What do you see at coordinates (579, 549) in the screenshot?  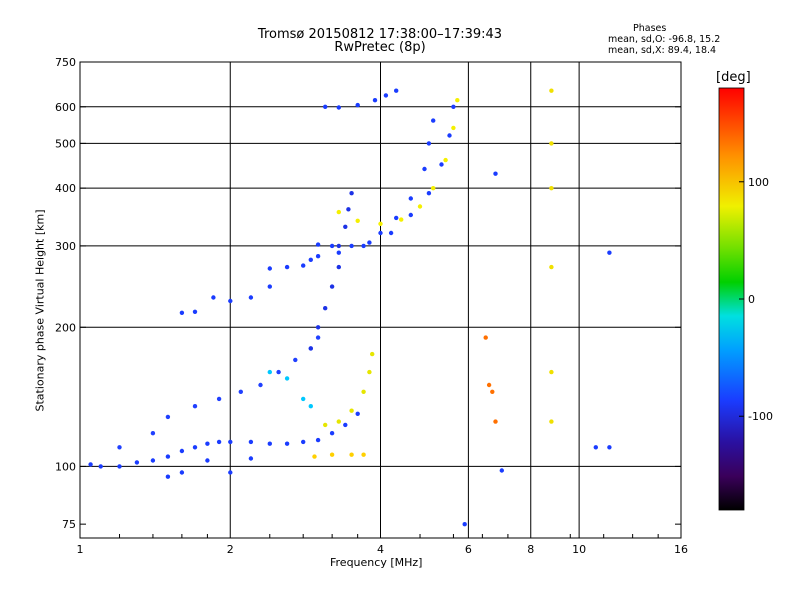 I see `x-tick-label: 10` at bounding box center [579, 549].